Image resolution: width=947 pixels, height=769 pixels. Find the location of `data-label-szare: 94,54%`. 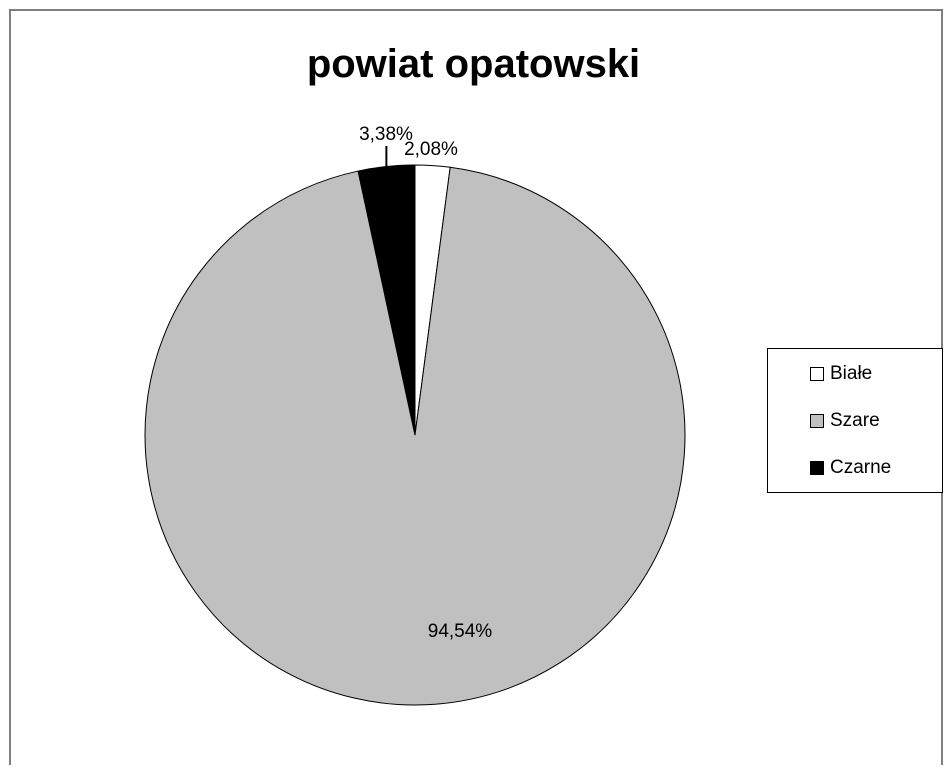

data-label-szare: 94,54% is located at coordinates (460, 631).